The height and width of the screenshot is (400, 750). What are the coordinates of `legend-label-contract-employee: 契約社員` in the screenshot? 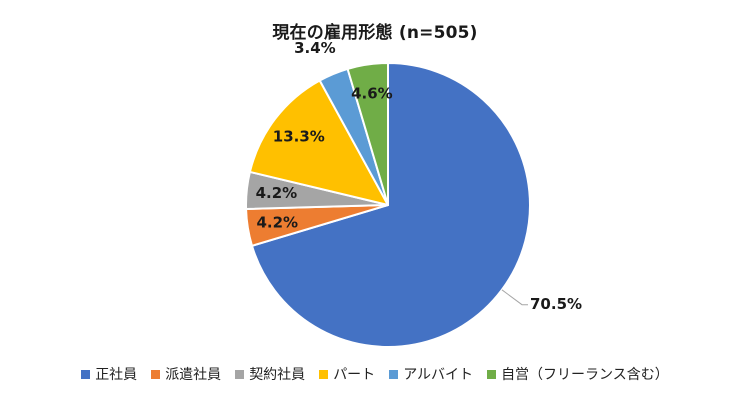 It's located at (277, 375).